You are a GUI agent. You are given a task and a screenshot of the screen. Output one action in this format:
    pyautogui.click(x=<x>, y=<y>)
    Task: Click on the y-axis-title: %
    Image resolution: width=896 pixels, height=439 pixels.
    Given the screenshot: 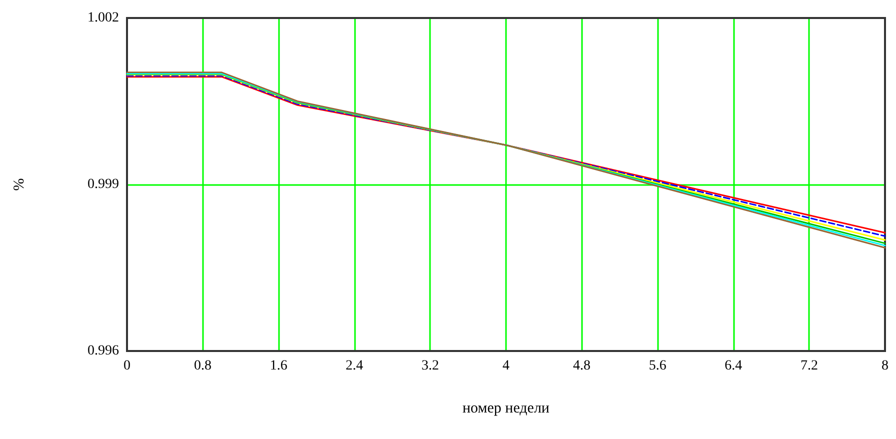 What is the action you would take?
    pyautogui.click(x=20, y=184)
    